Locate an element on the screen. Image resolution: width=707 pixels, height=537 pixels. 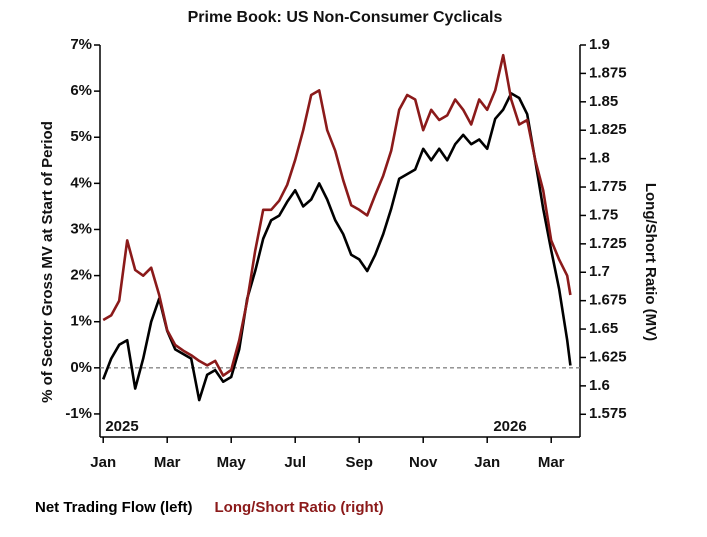
y2-tick-label: 1.775 is located at coordinates (608, 186).